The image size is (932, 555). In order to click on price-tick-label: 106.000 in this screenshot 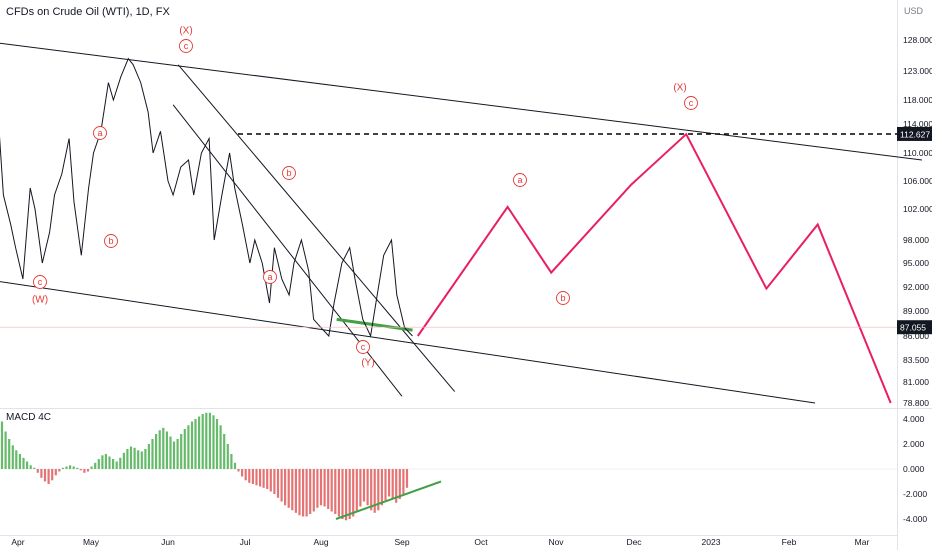, I will do `click(917, 181)`.